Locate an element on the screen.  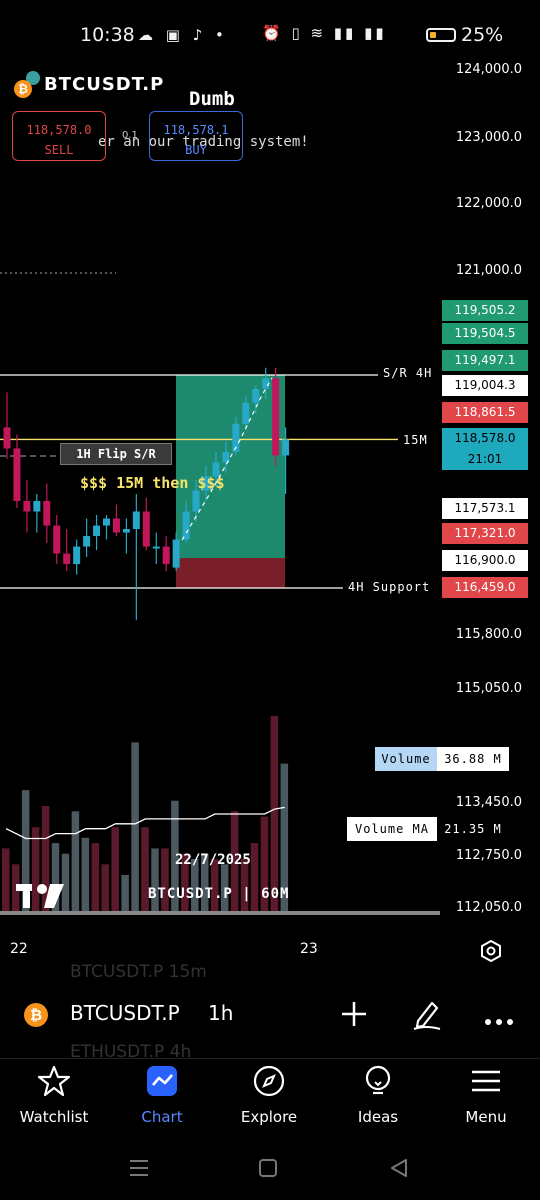
price-tick: 124,000.0 is located at coordinates (488, 69).